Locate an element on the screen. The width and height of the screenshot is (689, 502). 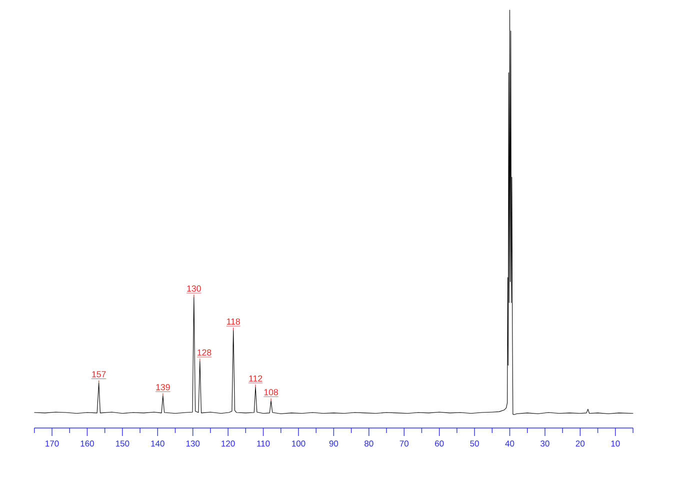
annotation: 118 is located at coordinates (233, 321).